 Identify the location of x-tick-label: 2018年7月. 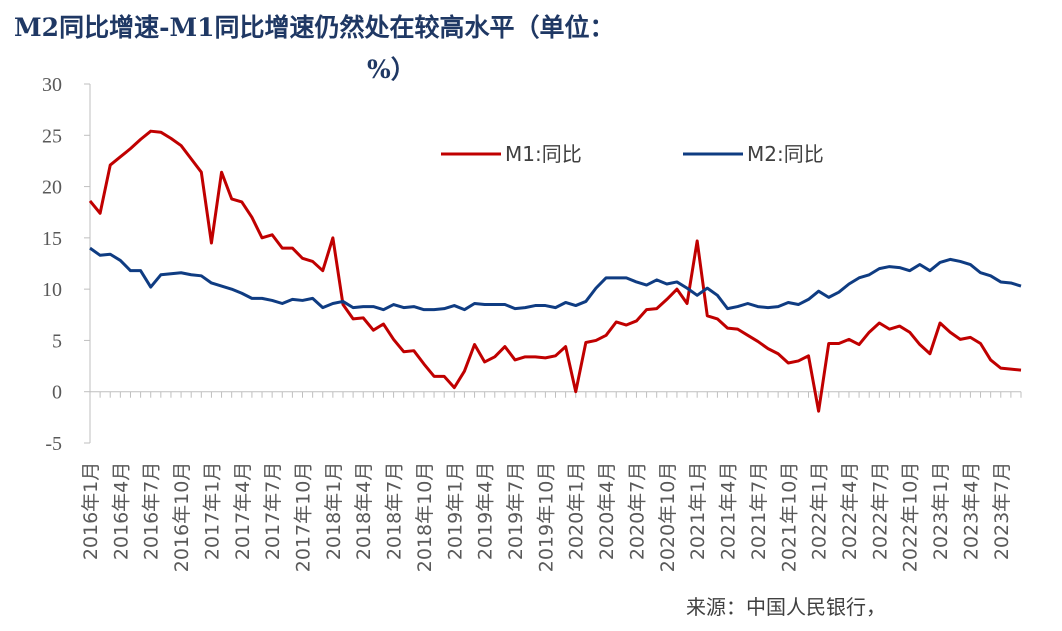
(395, 511).